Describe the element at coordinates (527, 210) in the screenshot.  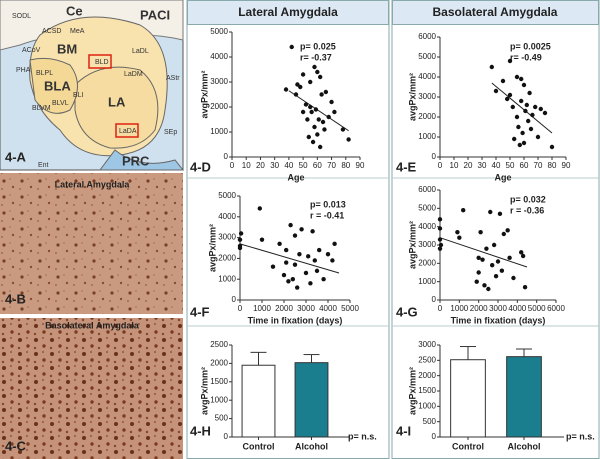
I see `stat-annotation: r = -0.36` at that location.